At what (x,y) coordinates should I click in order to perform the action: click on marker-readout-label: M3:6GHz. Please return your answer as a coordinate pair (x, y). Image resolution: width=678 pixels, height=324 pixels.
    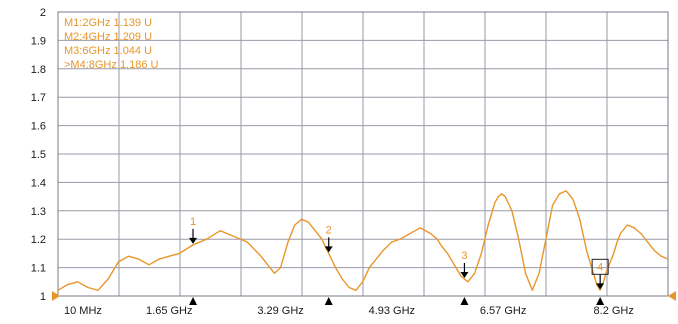
    Looking at the image, I should click on (89, 51).